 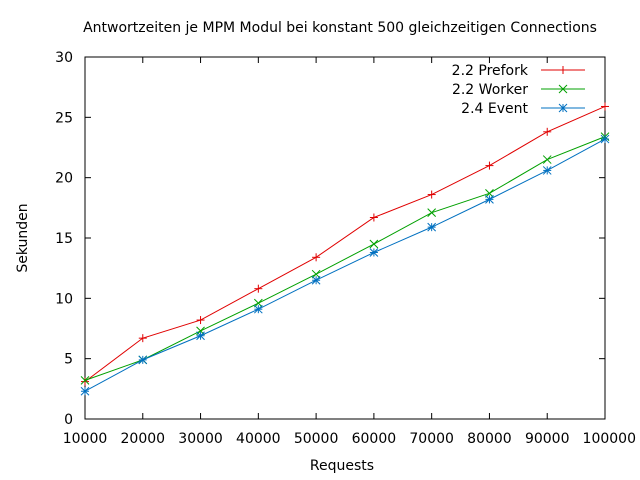 I want to click on y-tick-label: 10, so click(x=64, y=299).